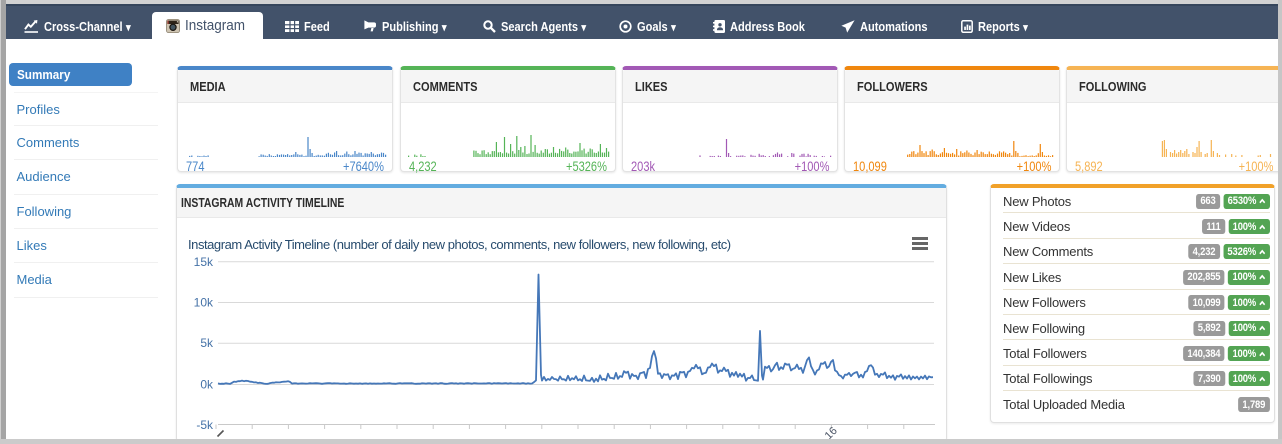 The image size is (1282, 444). What do you see at coordinates (205, 425) in the screenshot?
I see `svg-text: -5k` at bounding box center [205, 425].